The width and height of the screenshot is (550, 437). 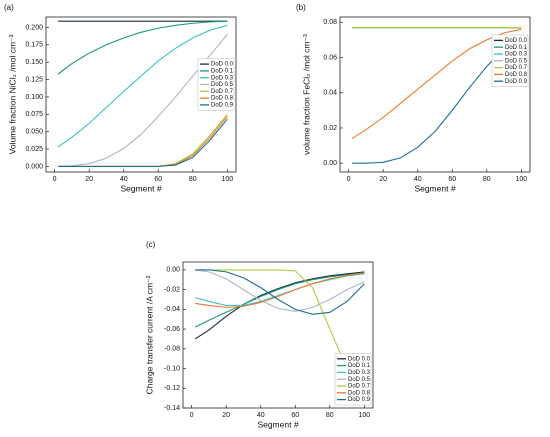 What do you see at coordinates (330, 93) in the screenshot?
I see `y-tick-label: 0.04` at bounding box center [330, 93].